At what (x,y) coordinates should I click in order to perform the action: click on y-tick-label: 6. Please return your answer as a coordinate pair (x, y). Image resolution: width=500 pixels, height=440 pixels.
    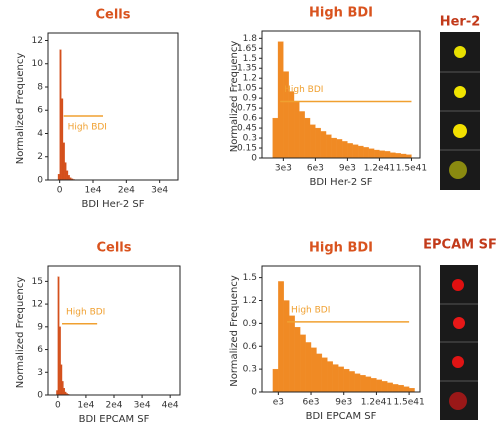
    Looking at the image, I should click on (40, 111).